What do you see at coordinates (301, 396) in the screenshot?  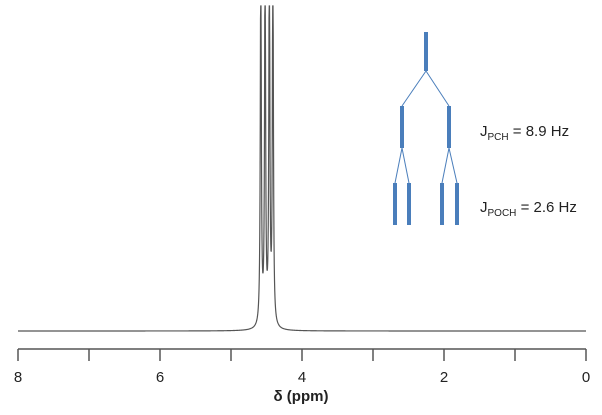 I see `x-axis-title: δ (ppm)` at bounding box center [301, 396].